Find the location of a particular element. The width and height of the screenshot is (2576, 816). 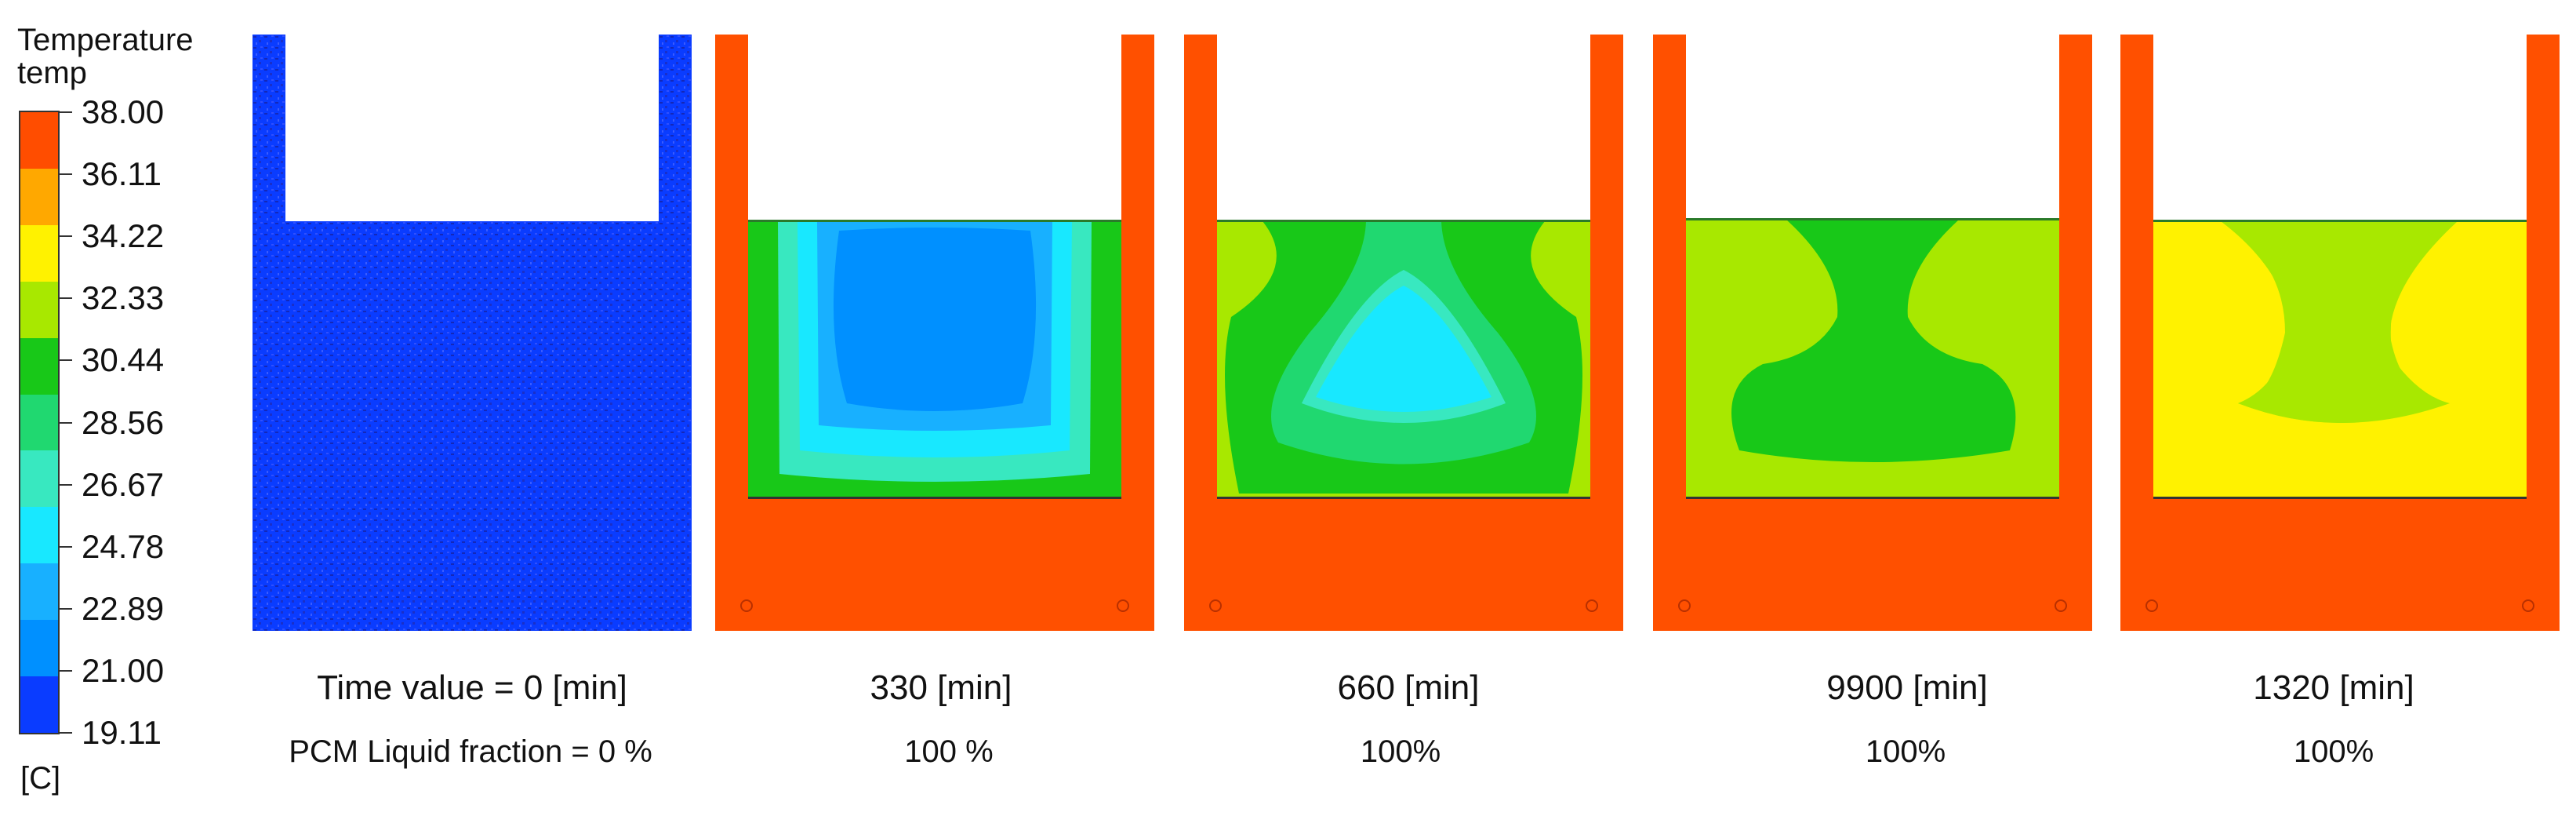

legend-title-line1: Temperature is located at coordinates (105, 40).